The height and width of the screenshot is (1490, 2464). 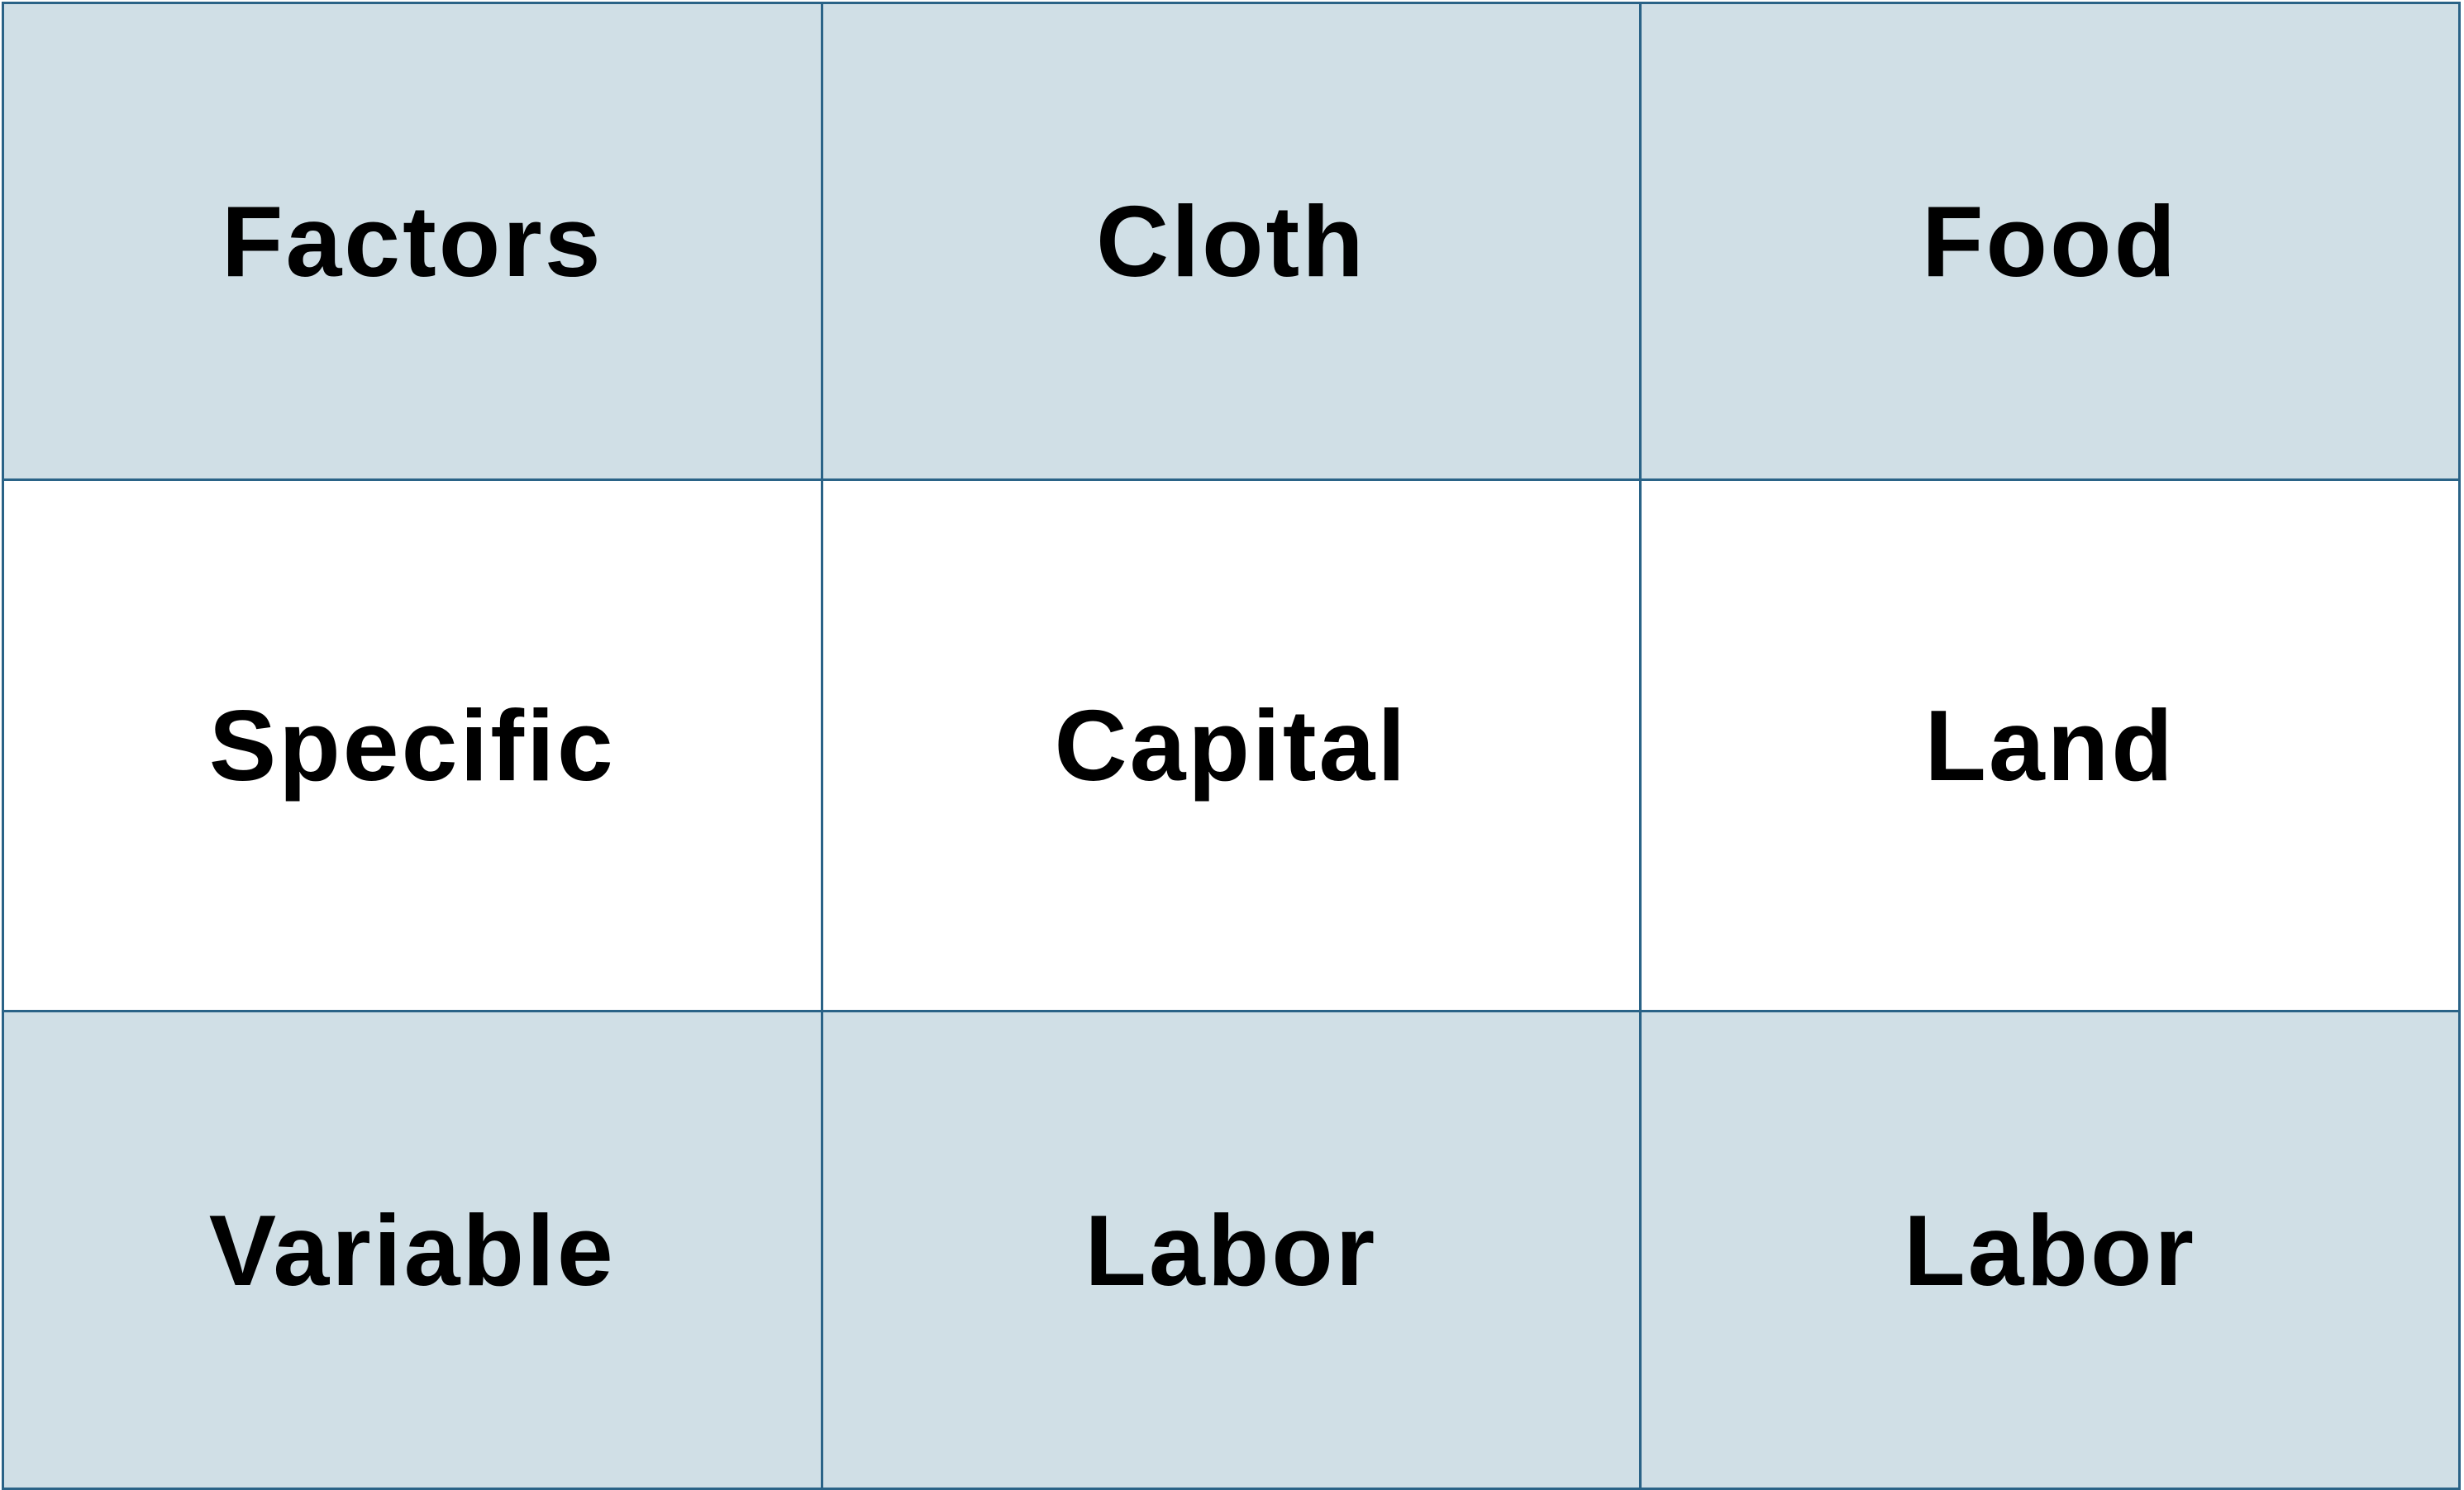 I want to click on header-cell-cloth: Cloth, so click(x=1231, y=242).